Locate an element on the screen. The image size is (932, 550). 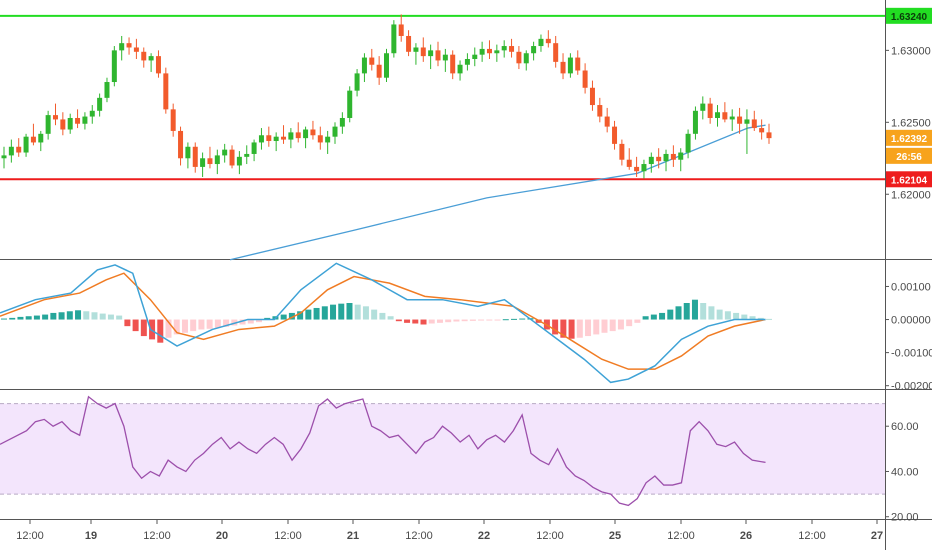
time-tick-label: 22 is located at coordinates (484, 536).